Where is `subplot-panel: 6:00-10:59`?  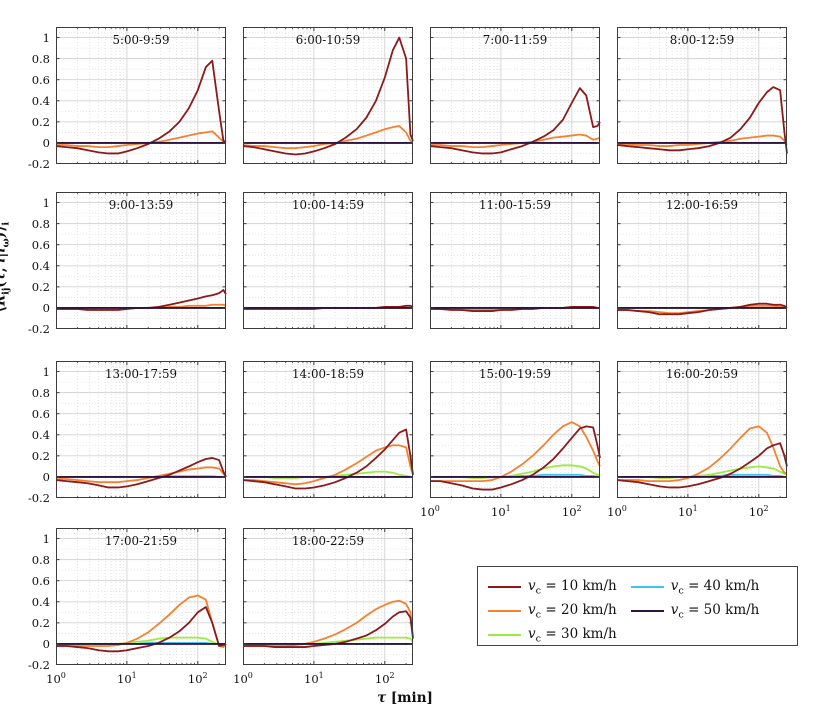 subplot-panel: 6:00-10:59 is located at coordinates (328, 95).